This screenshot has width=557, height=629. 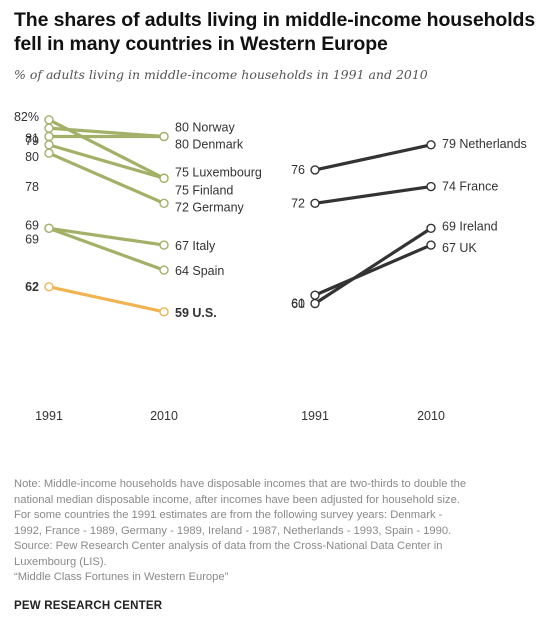 I want to click on start-label-spain: 69, so click(x=32, y=239).